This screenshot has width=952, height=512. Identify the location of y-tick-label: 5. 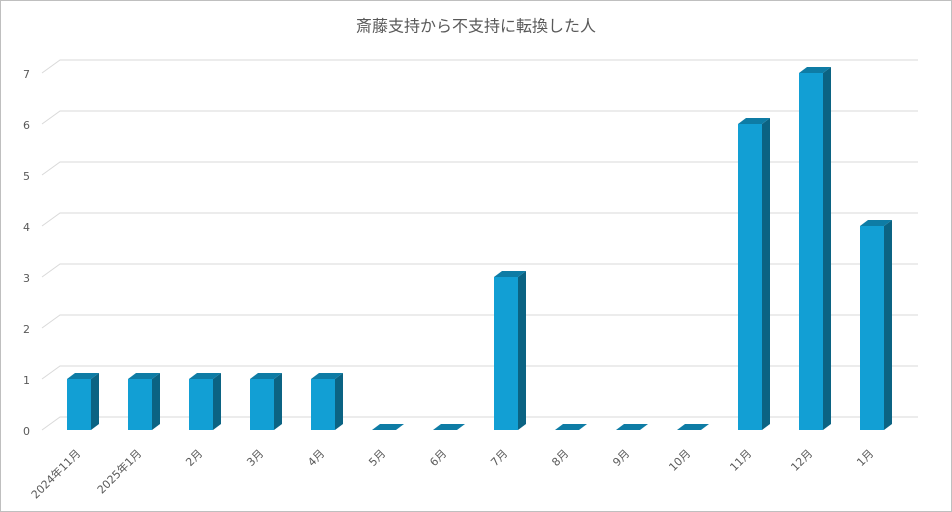
(26, 176).